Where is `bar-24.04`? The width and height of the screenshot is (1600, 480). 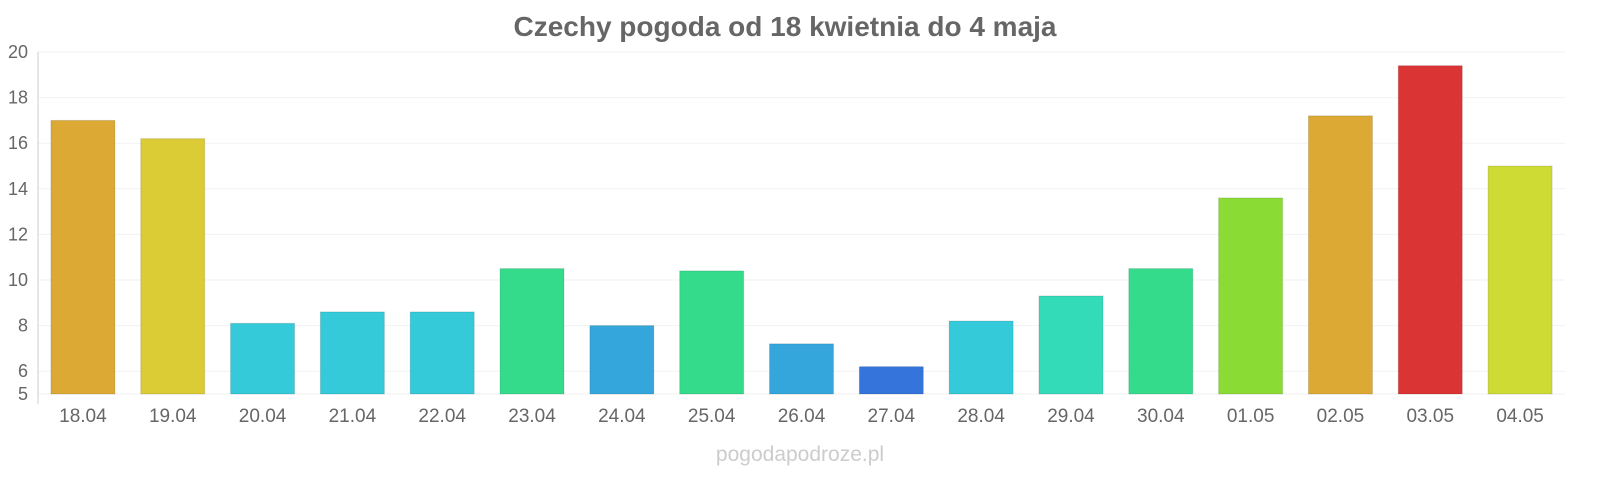 bar-24.04 is located at coordinates (622, 360).